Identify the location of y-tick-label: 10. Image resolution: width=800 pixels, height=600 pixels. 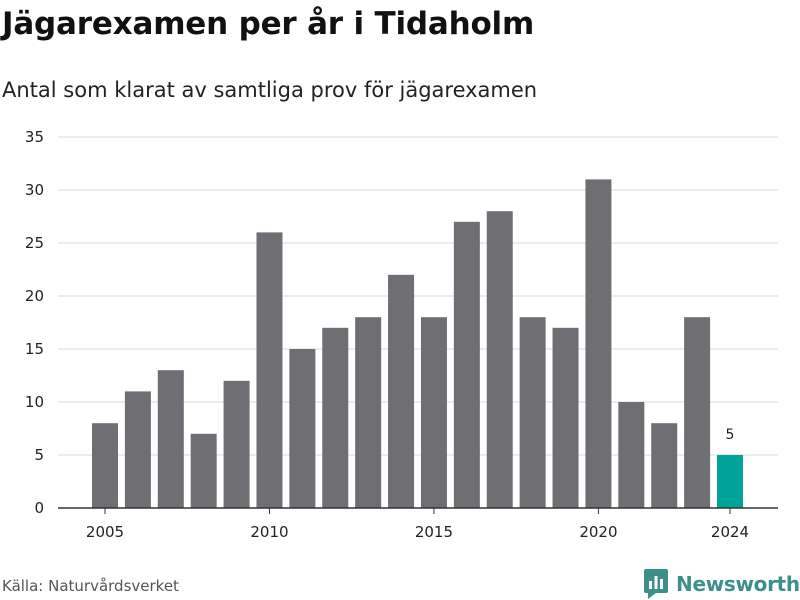
(34, 402).